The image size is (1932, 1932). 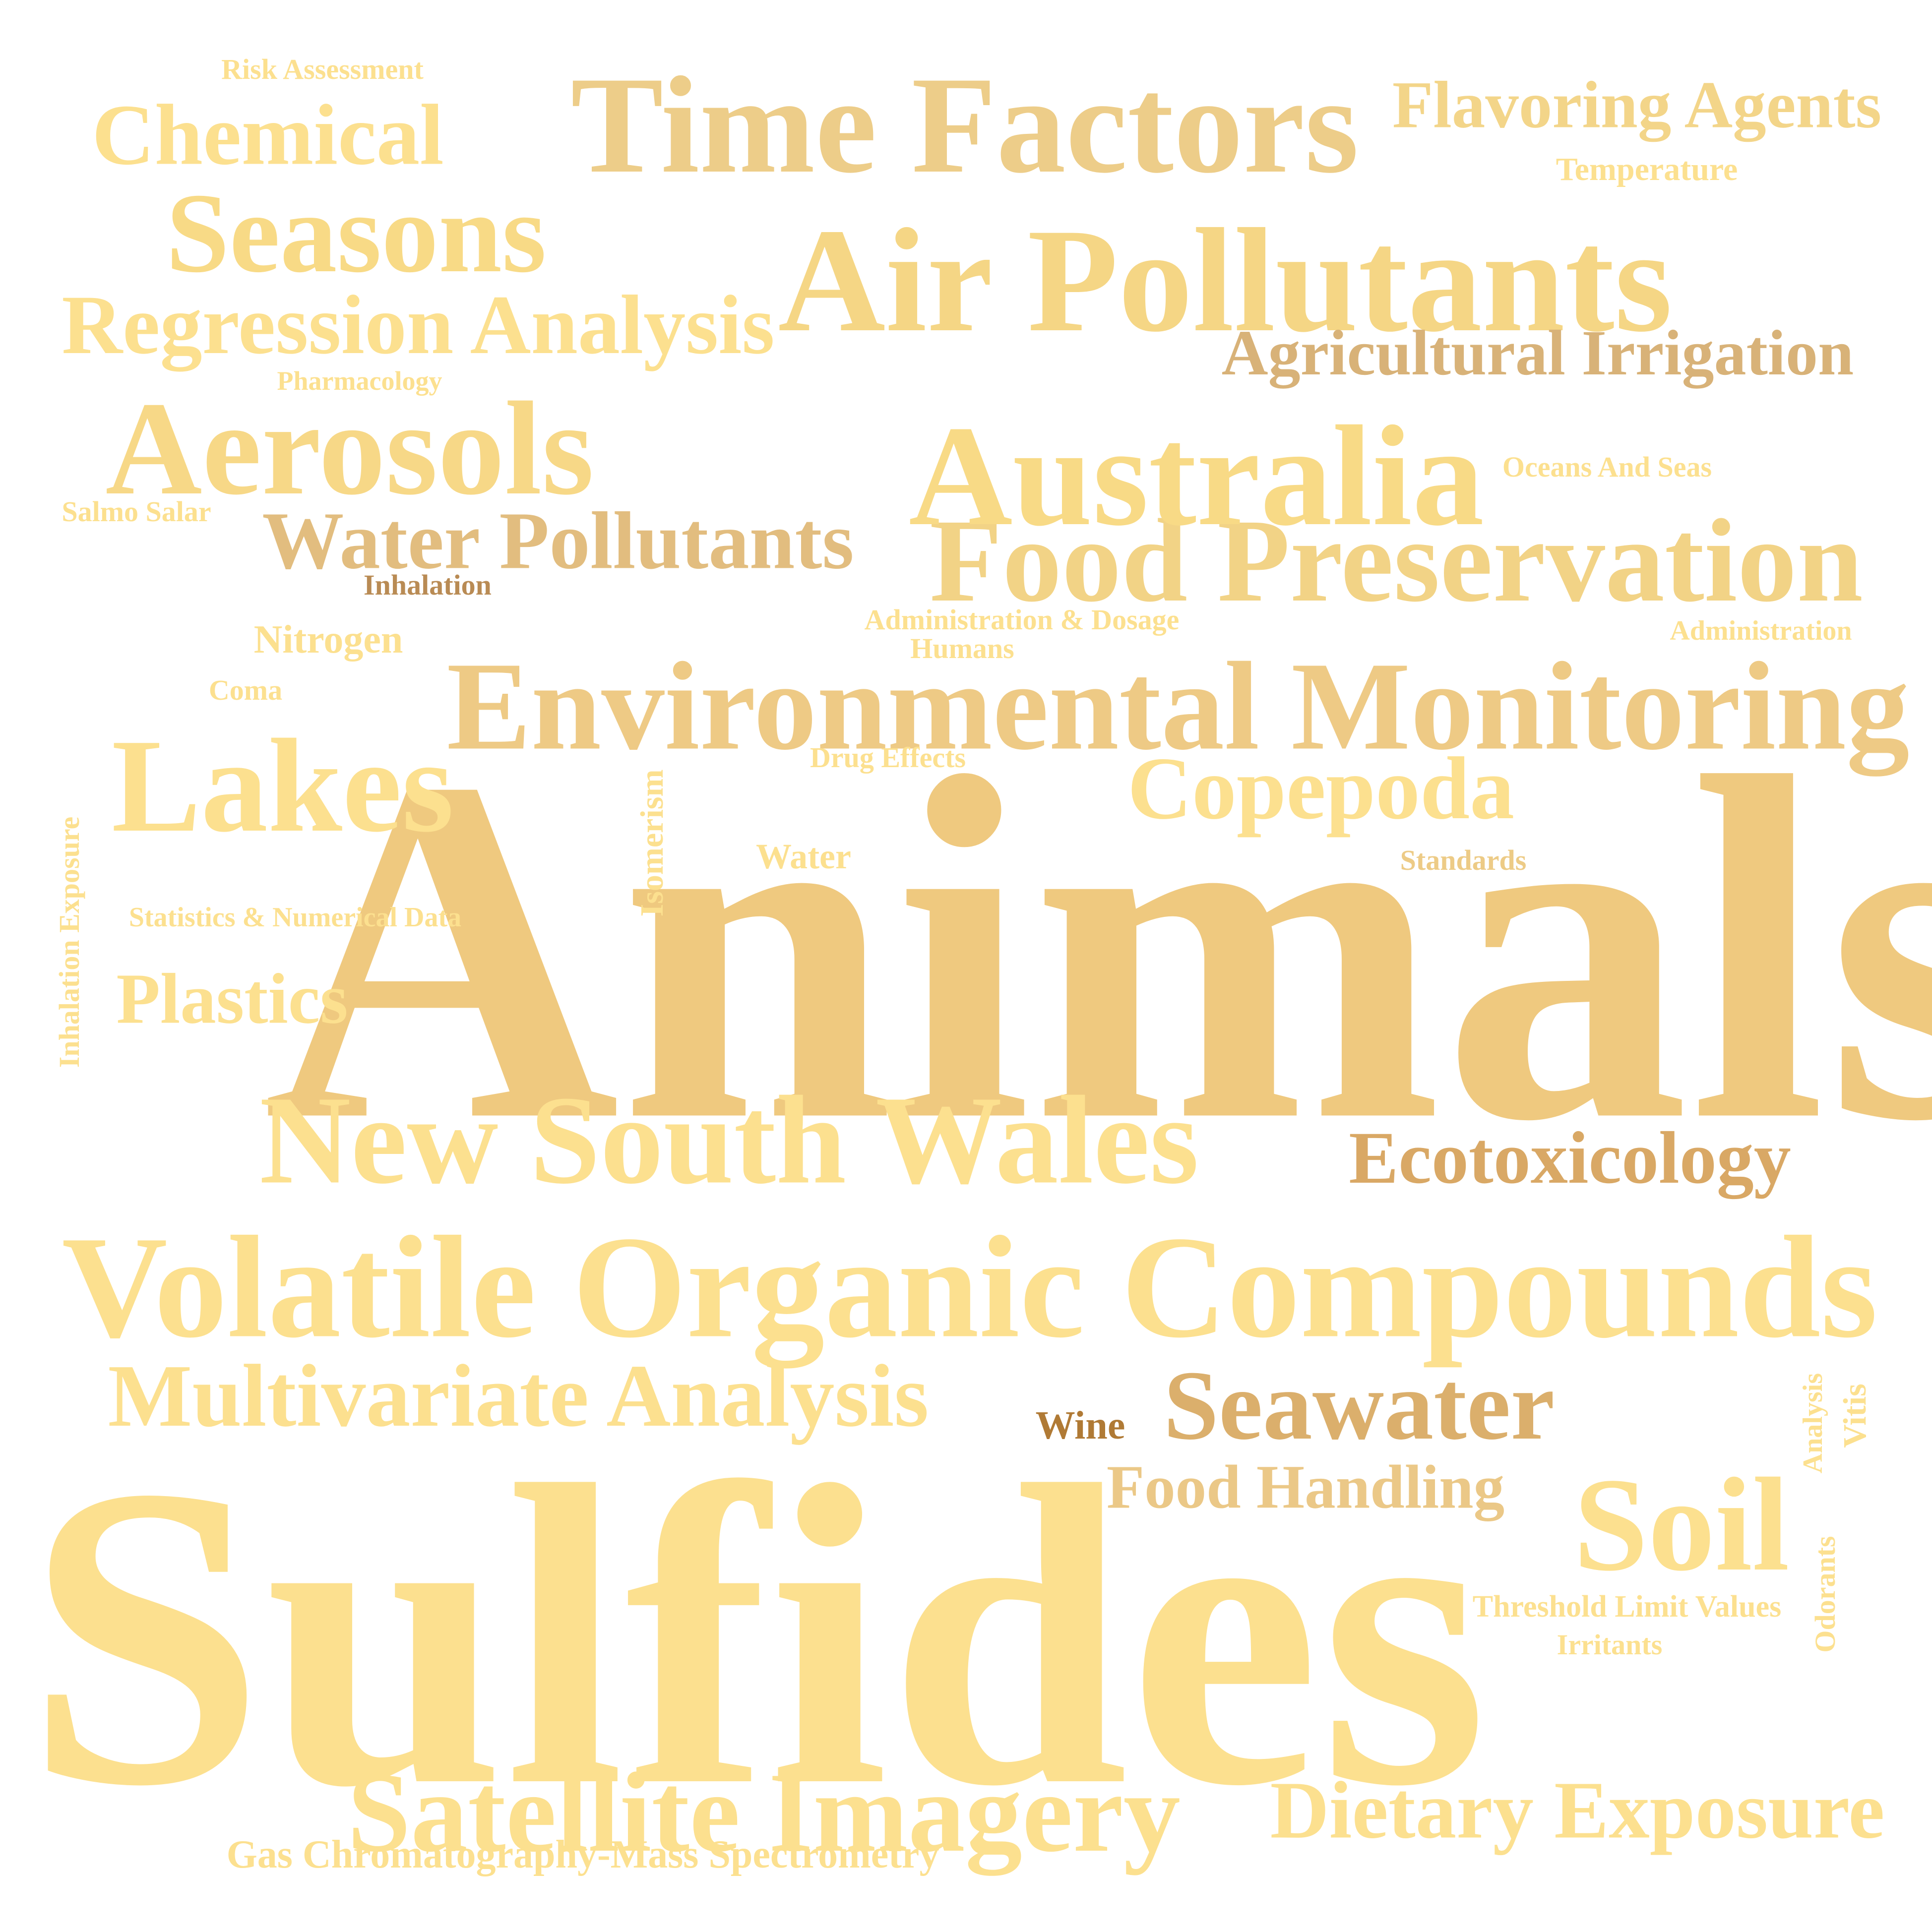 What do you see at coordinates (1463, 860) in the screenshot?
I see `word-standards: Standards` at bounding box center [1463, 860].